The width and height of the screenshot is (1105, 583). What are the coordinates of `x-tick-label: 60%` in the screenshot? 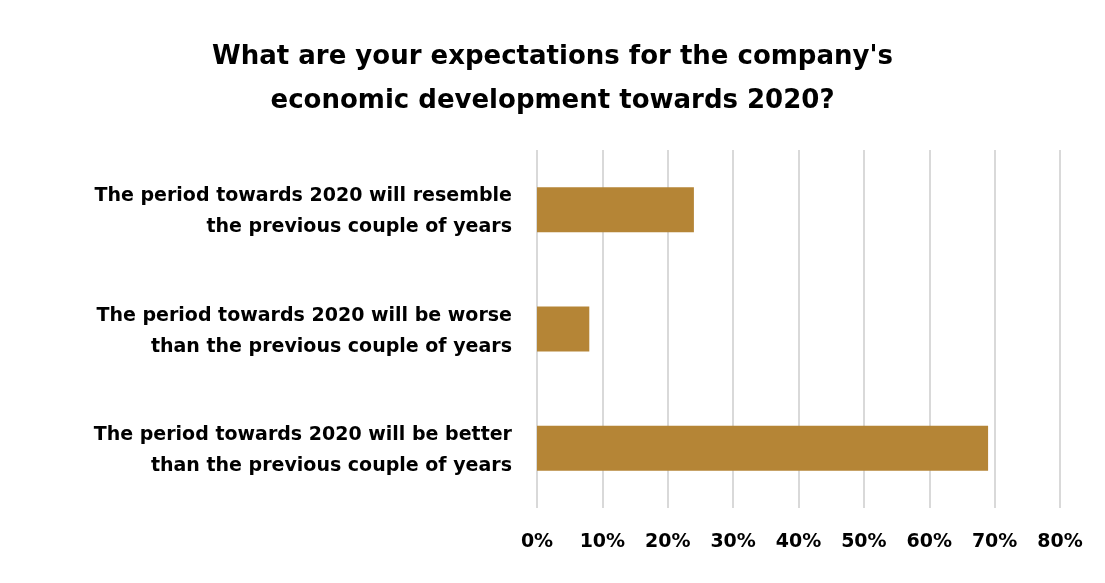 It's located at (929, 539).